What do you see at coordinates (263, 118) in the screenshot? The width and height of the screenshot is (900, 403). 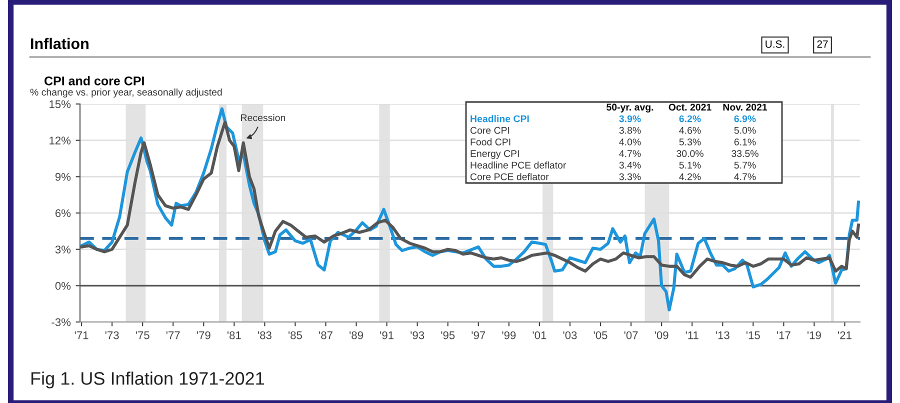 I see `annotation: Recession` at bounding box center [263, 118].